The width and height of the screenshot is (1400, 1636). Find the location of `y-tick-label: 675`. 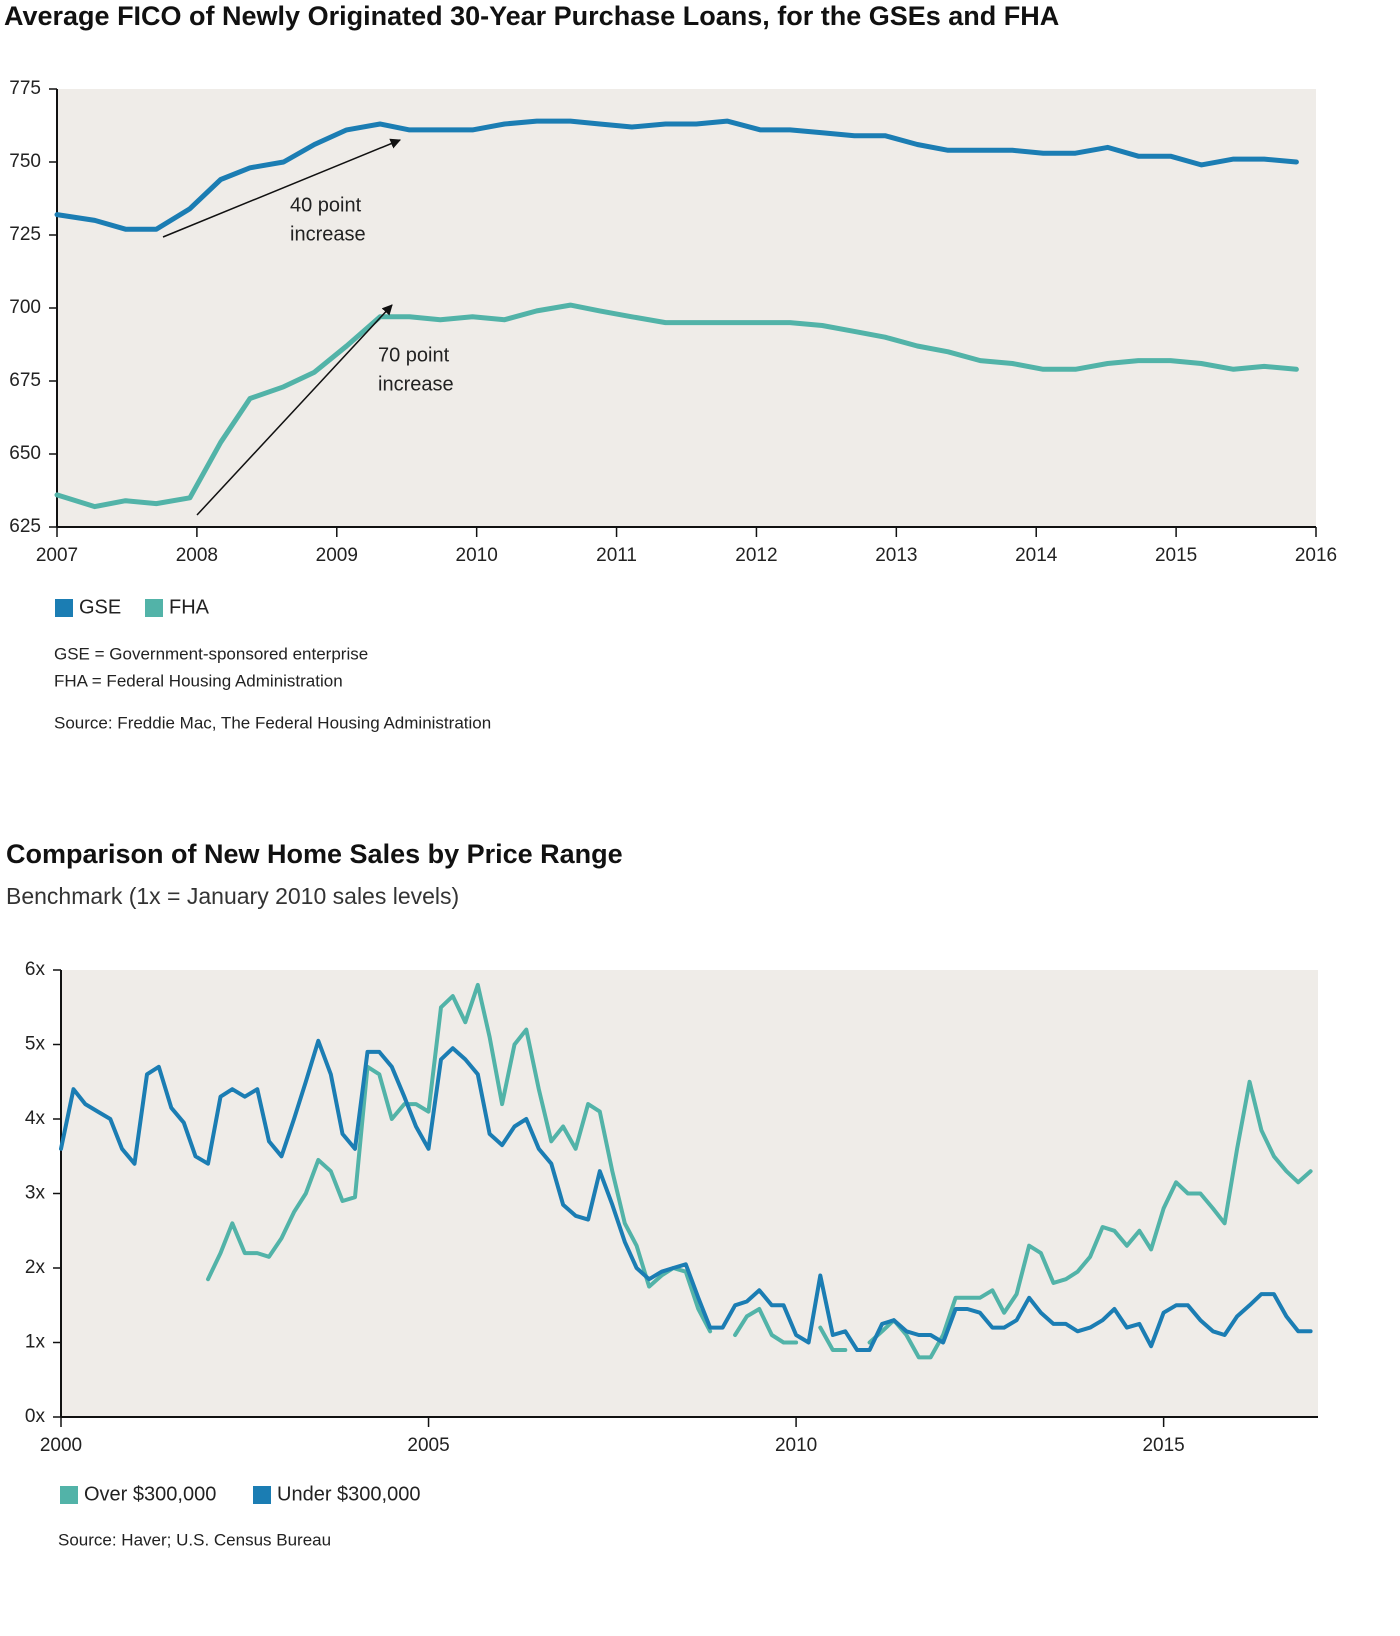

y-tick-label: 675 is located at coordinates (25, 380).